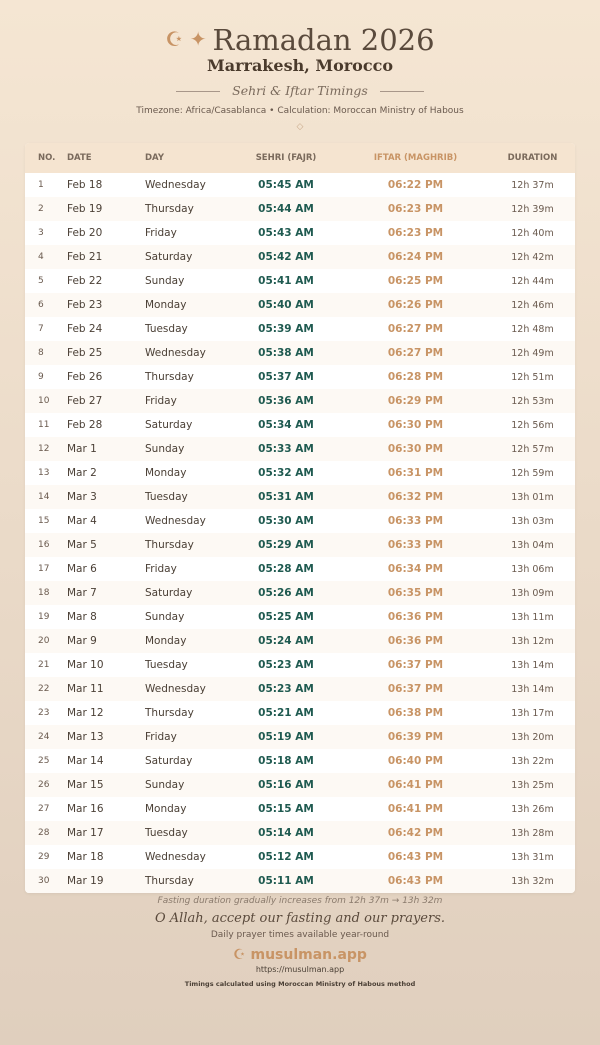 The width and height of the screenshot is (600, 1045). What do you see at coordinates (300, 969) in the screenshot?
I see `website-link: https://musulman.app` at bounding box center [300, 969].